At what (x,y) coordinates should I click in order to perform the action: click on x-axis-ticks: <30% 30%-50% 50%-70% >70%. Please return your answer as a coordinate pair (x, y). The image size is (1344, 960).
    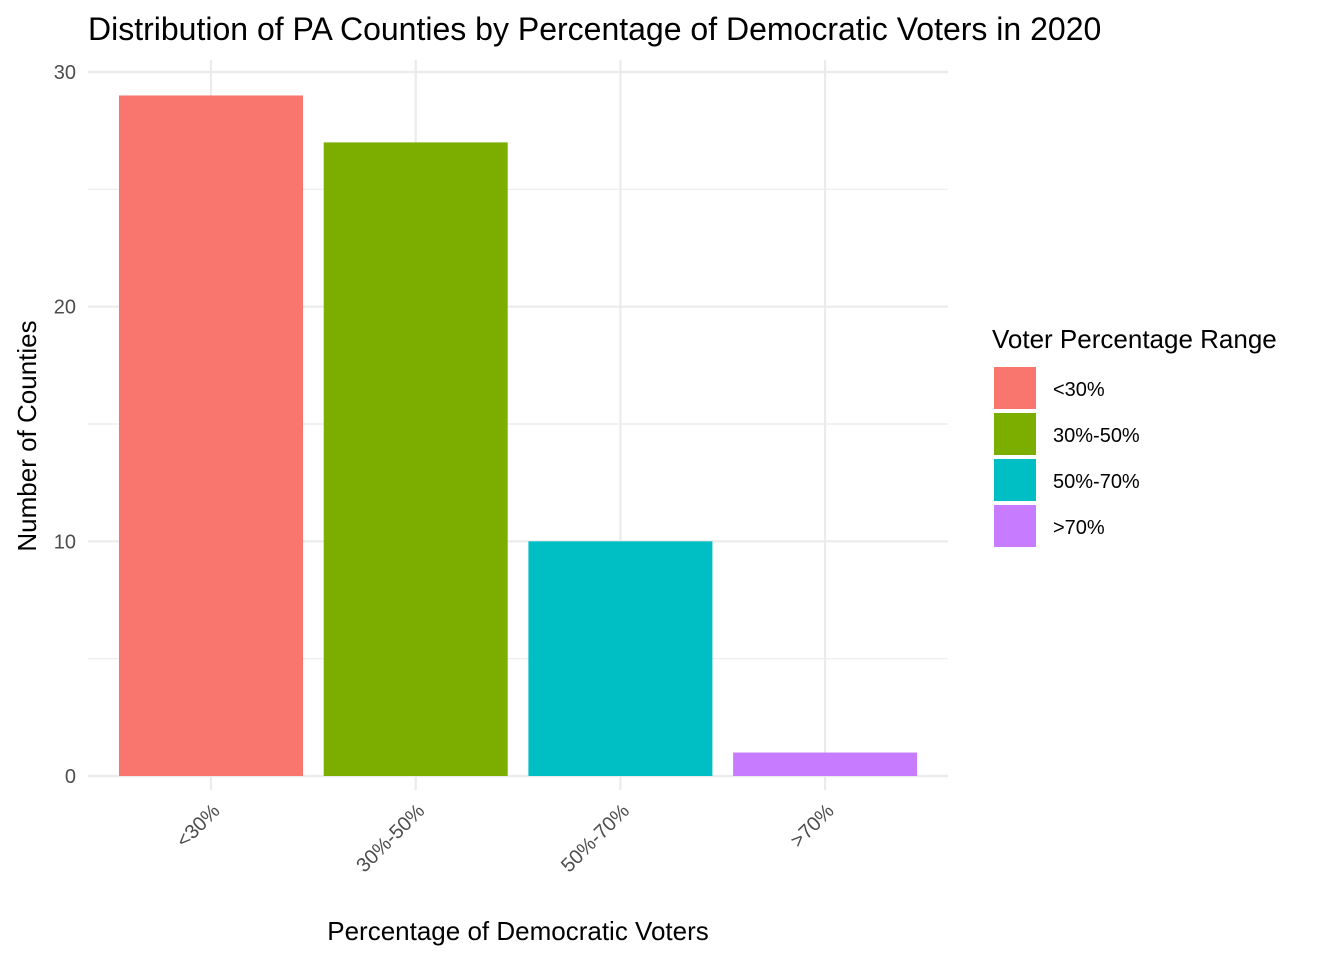
    Looking at the image, I should click on (505, 838).